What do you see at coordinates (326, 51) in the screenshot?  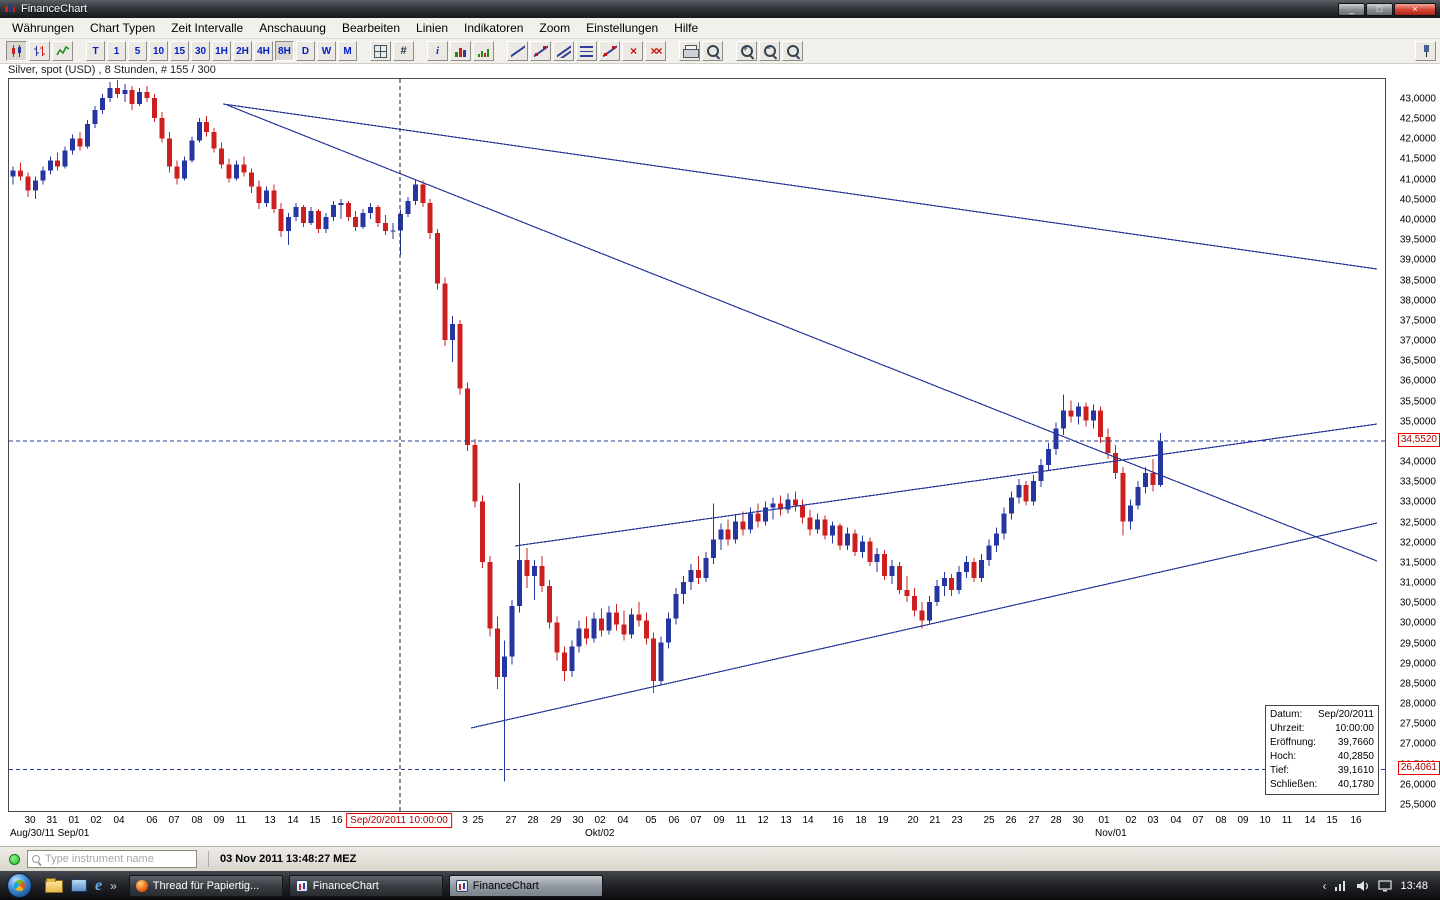 I see `interval-w-button: W` at bounding box center [326, 51].